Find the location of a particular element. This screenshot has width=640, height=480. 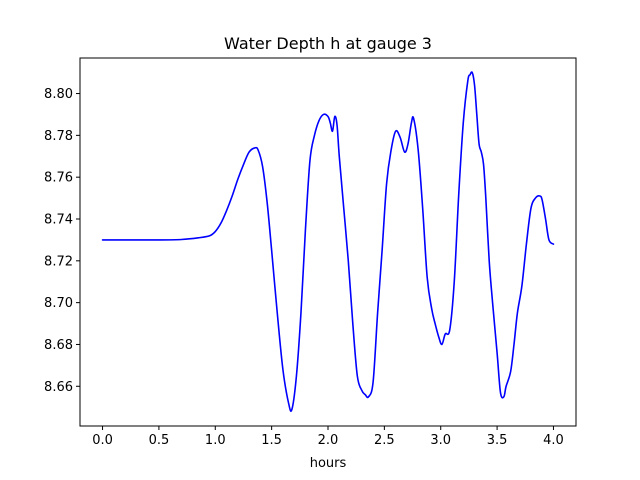

x-tick-label: 0.5 is located at coordinates (159, 440).